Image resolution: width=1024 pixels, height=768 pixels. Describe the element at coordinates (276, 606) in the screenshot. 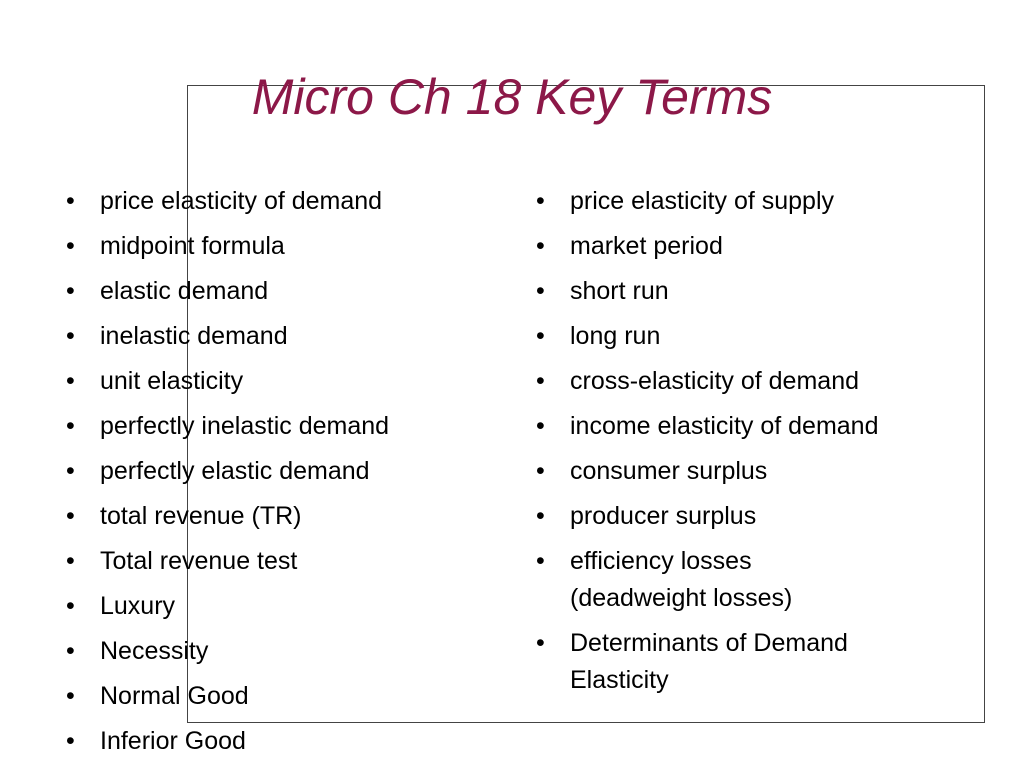

I see `term-item: Luxury` at that location.